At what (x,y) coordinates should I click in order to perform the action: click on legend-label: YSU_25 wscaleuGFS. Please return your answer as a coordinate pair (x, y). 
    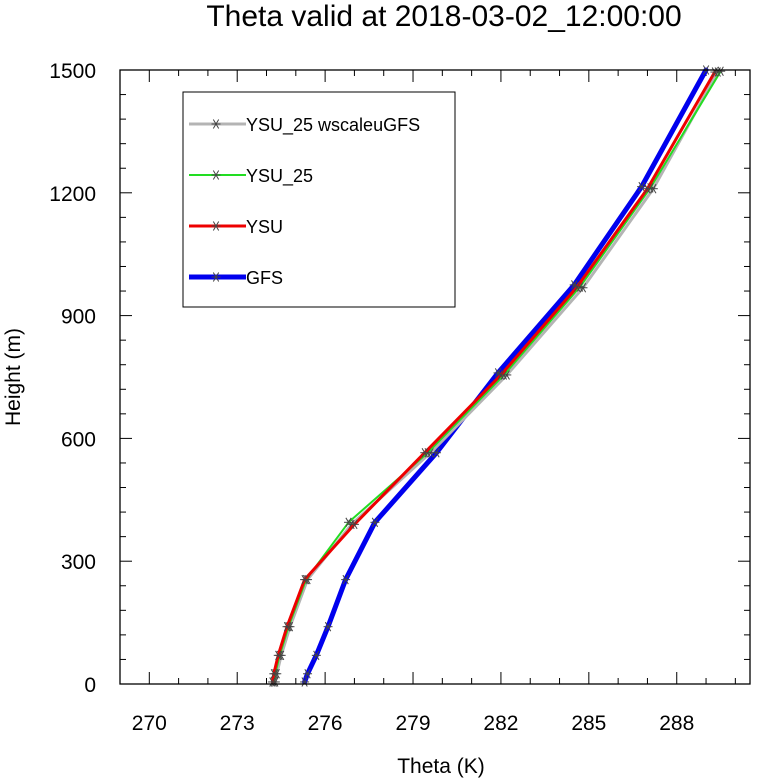
    Looking at the image, I should click on (333, 125).